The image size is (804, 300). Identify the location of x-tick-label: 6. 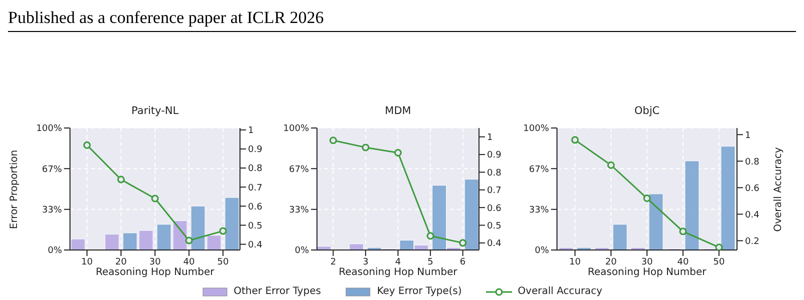
(463, 262).